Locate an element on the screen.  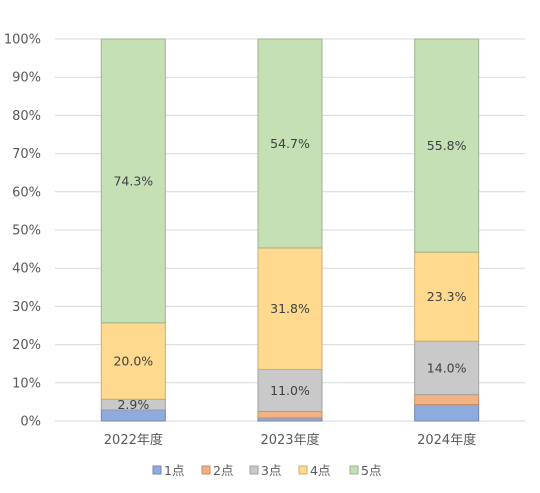
x-axis-category-labels: 2022年度 2023年度 2024年度 is located at coordinates (290, 440).